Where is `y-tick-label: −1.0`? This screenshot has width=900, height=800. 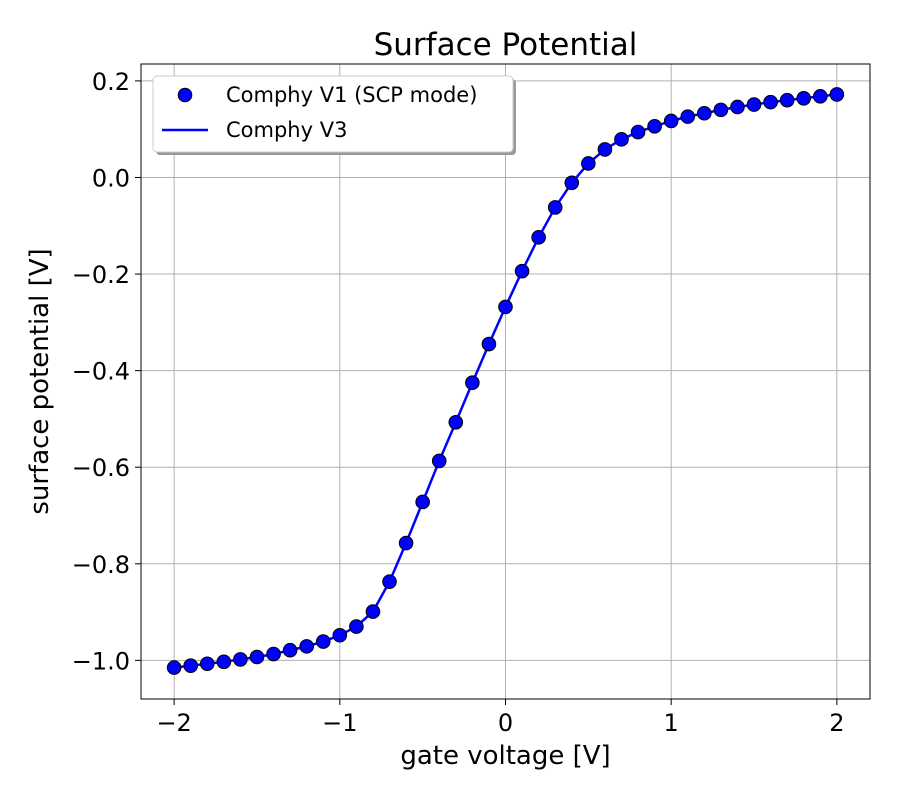
y-tick-label: −1.0 is located at coordinates (101, 661).